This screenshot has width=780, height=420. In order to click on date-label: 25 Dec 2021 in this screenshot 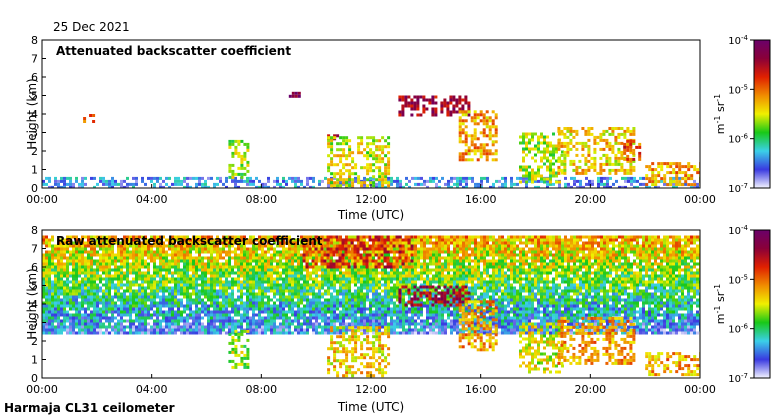, I will do `click(91, 27)`.